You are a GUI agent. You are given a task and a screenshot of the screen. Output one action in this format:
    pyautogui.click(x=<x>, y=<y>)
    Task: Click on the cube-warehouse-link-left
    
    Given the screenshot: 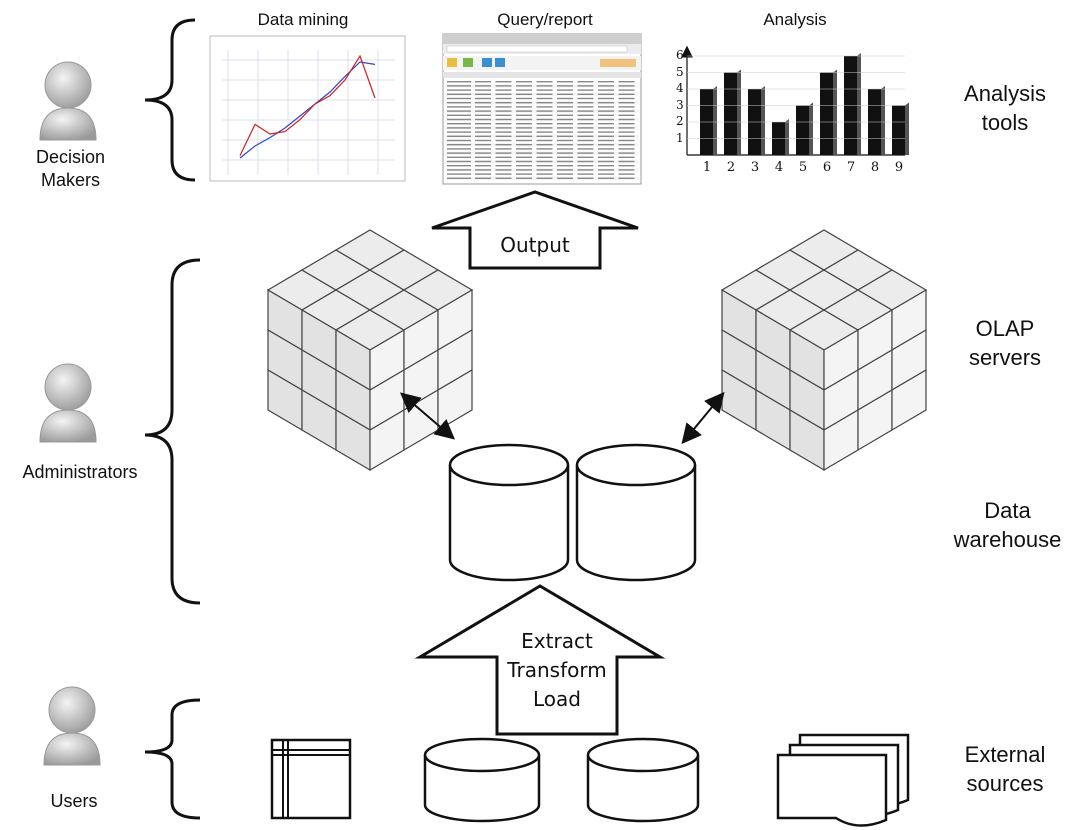 What is the action you would take?
    pyautogui.click(x=427, y=416)
    